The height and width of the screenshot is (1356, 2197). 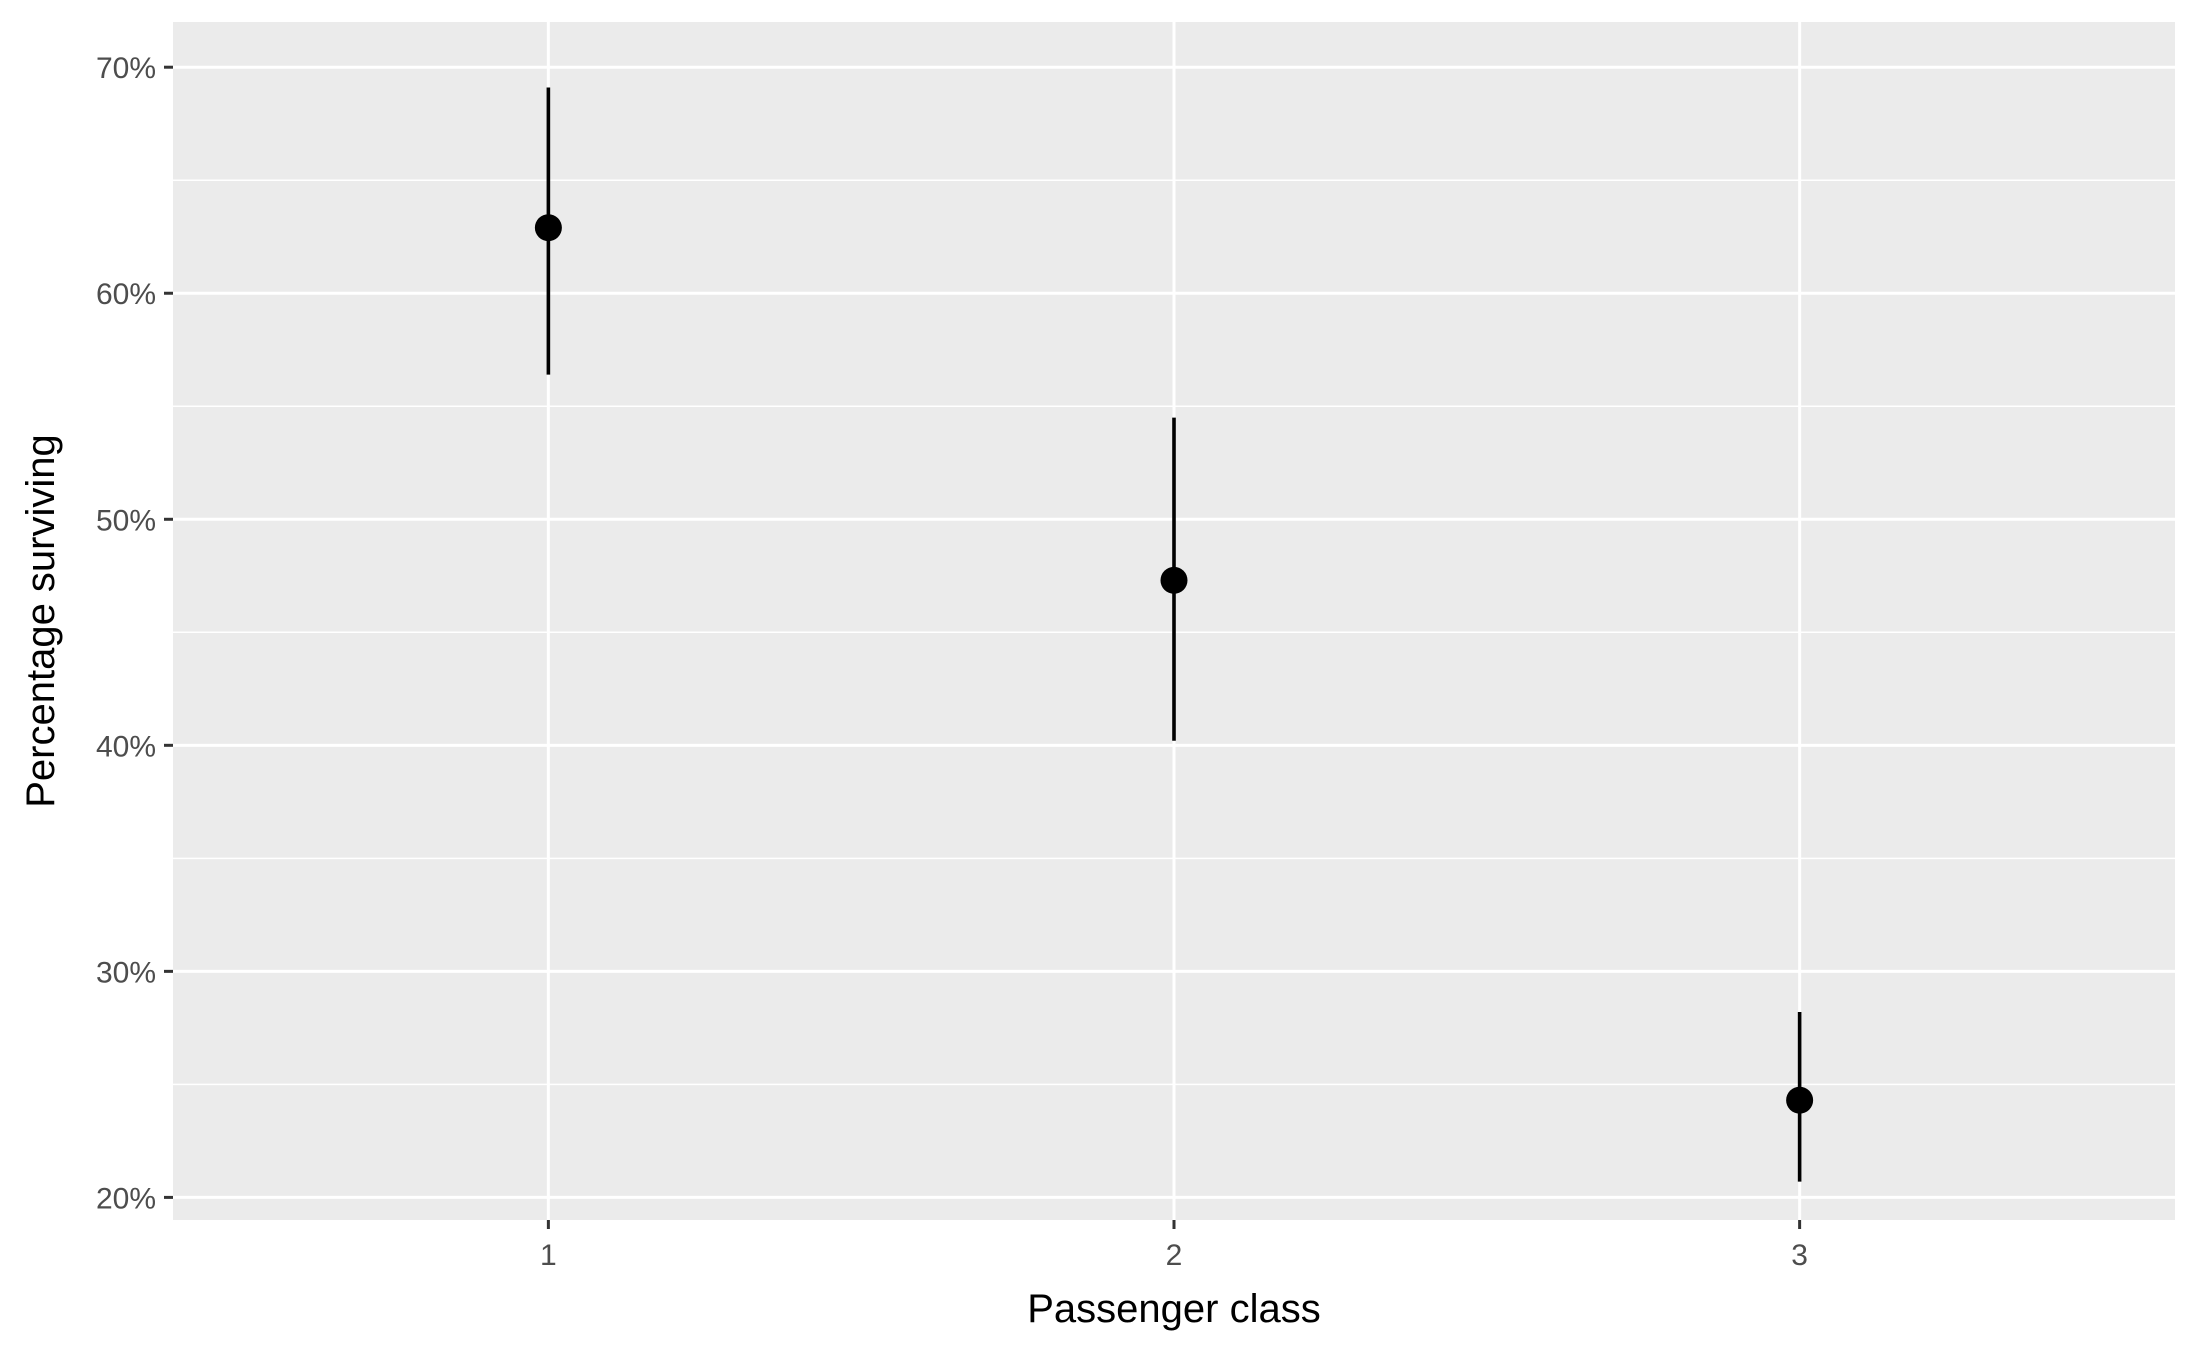 I want to click on y-tick-label: 60%, so click(x=126, y=294).